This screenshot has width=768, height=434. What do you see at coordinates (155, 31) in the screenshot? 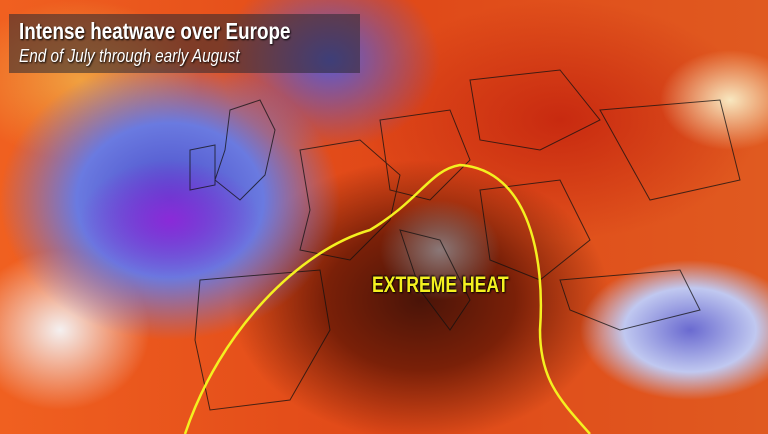
I see `map-title: Intense heatwave over Europe` at bounding box center [155, 31].